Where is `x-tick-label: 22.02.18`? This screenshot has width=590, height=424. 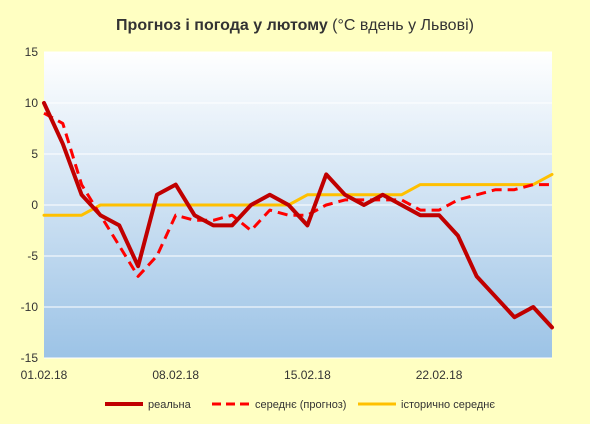
x-tick-label: 22.02.18 is located at coordinates (439, 375).